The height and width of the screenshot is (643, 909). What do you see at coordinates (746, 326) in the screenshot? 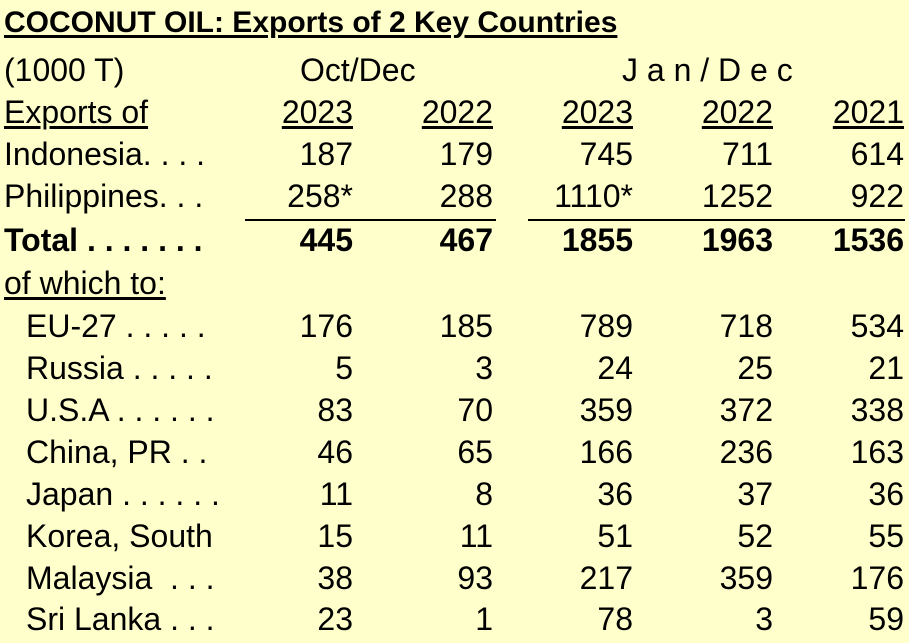
I see `value-cell: 718` at bounding box center [746, 326].